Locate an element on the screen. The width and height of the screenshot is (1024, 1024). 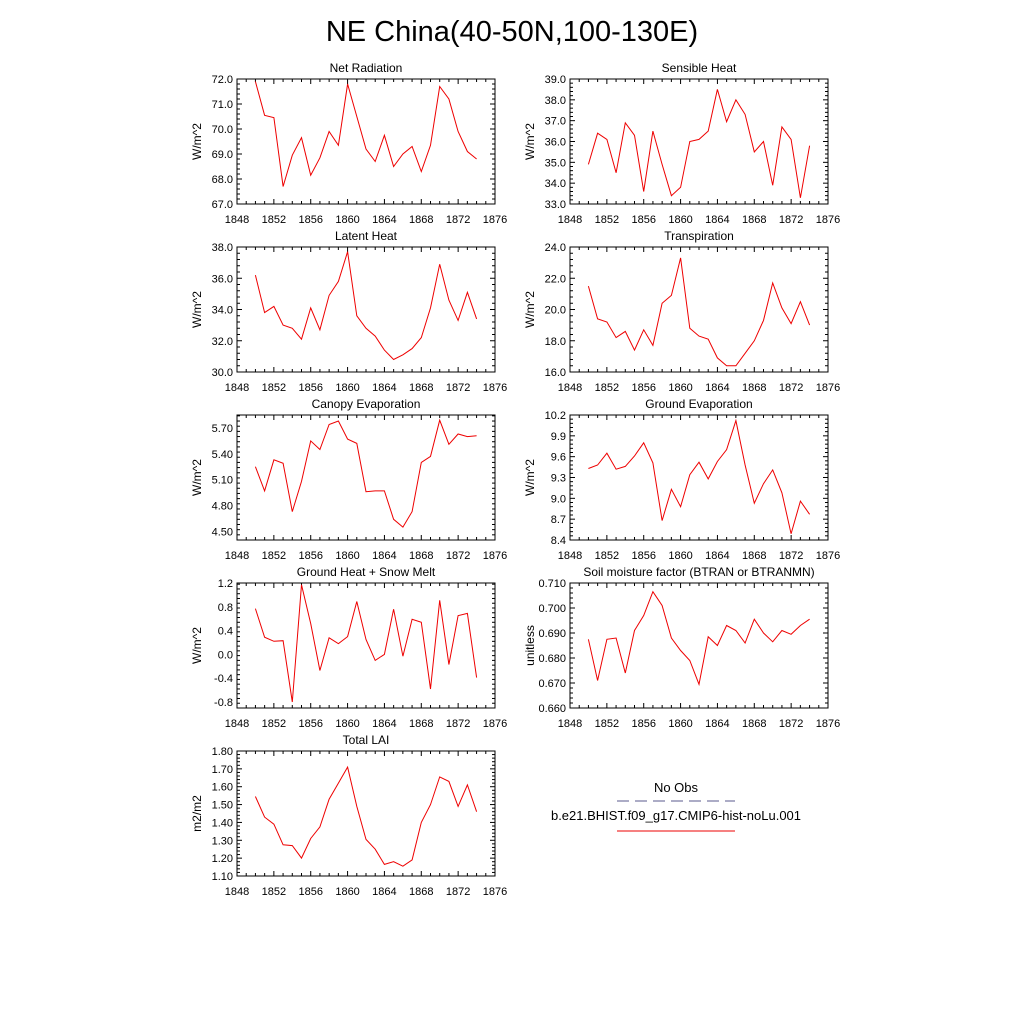
y-tick-label: 1.20 is located at coordinates (222, 859).